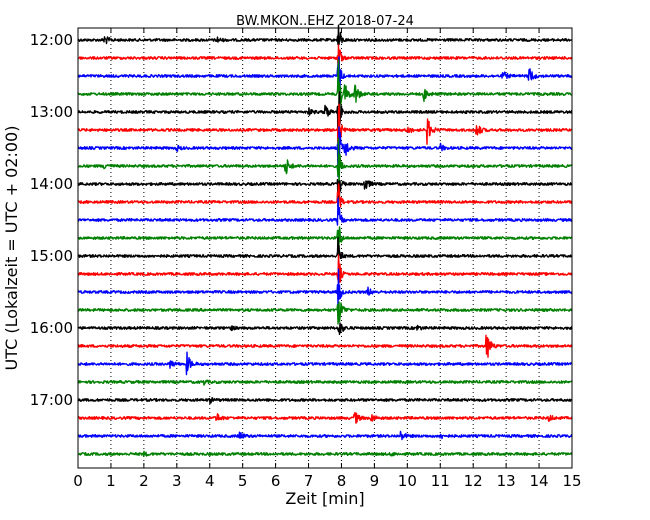 This screenshot has height=520, width=650. What do you see at coordinates (506, 481) in the screenshot?
I see `x-tick-label: 13` at bounding box center [506, 481].